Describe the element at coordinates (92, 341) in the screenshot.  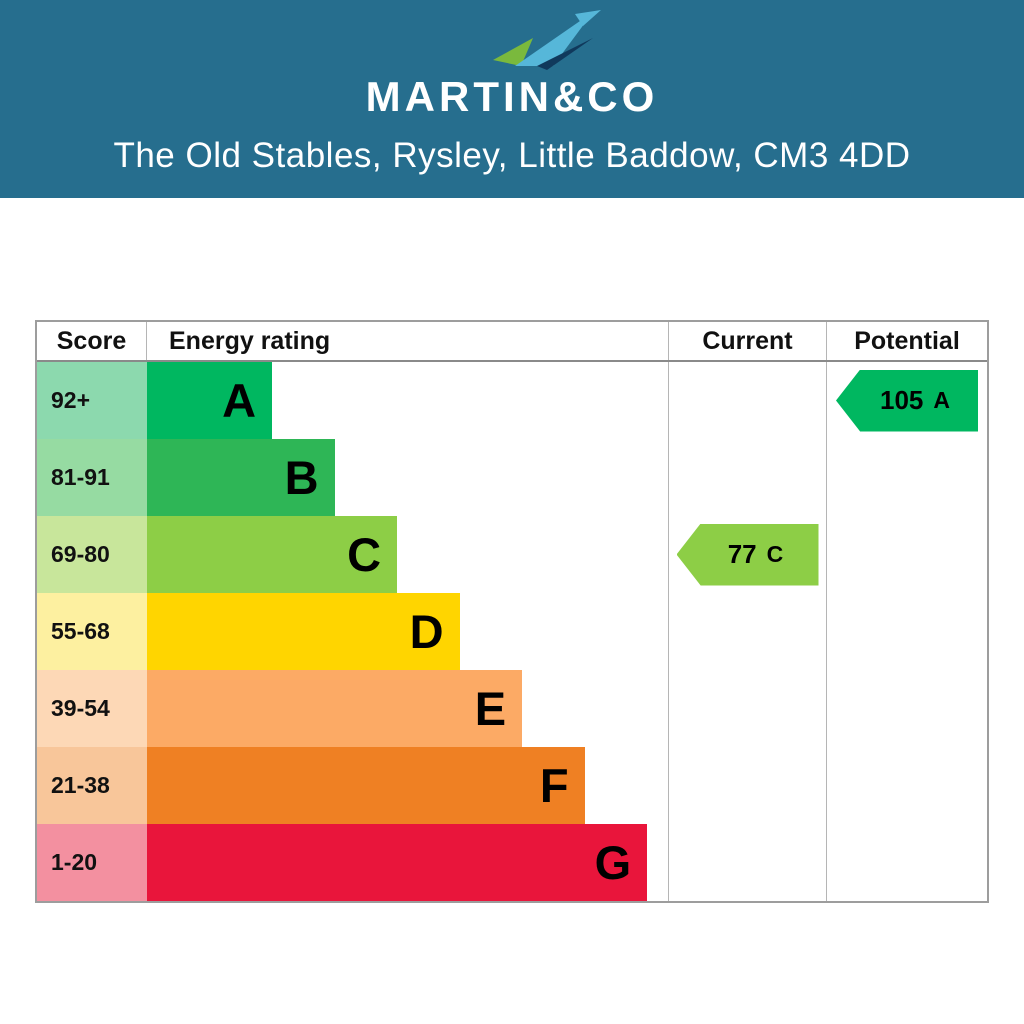
I see `column-header-score: Score` at that location.